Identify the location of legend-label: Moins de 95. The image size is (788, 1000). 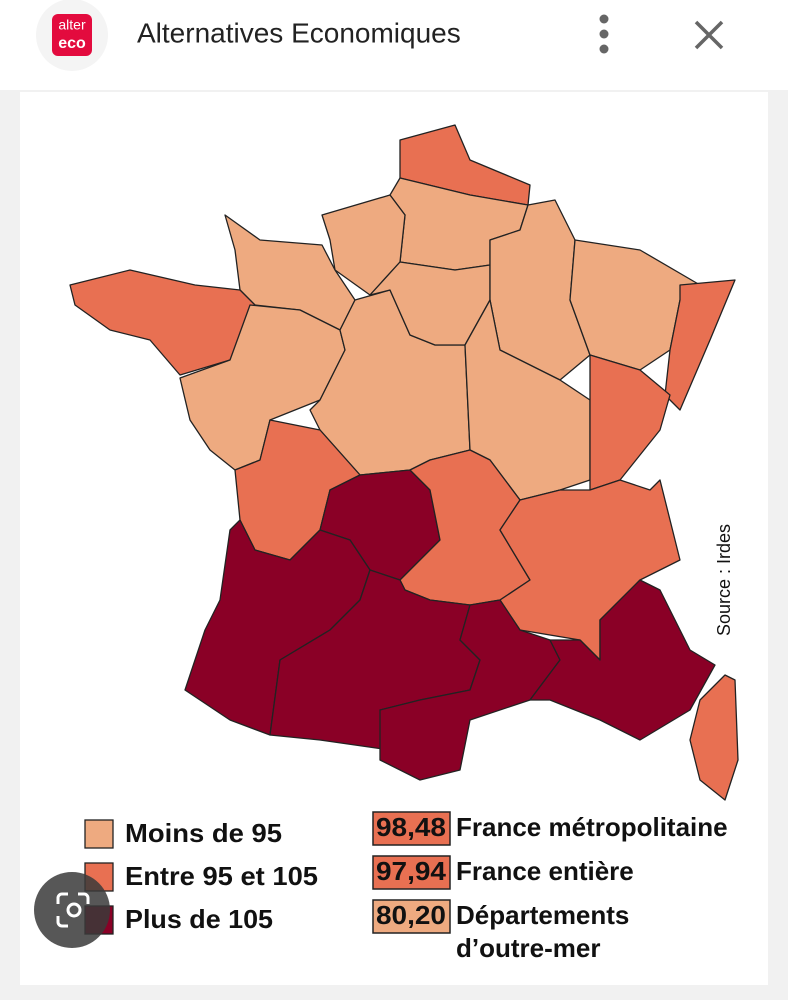
(203, 833).